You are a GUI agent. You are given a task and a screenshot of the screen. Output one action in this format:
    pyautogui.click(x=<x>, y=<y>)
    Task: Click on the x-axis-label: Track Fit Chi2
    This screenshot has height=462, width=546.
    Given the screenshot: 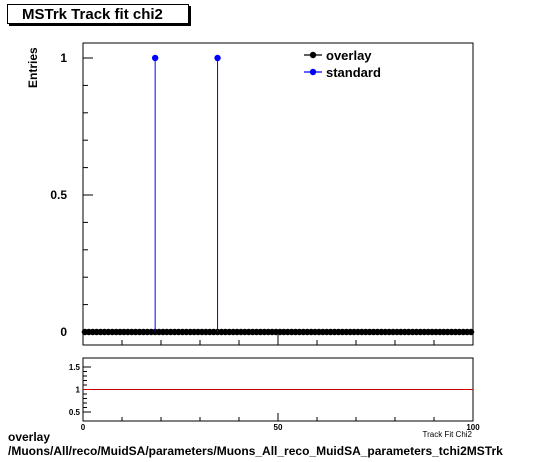 What is the action you would take?
    pyautogui.click(x=448, y=434)
    